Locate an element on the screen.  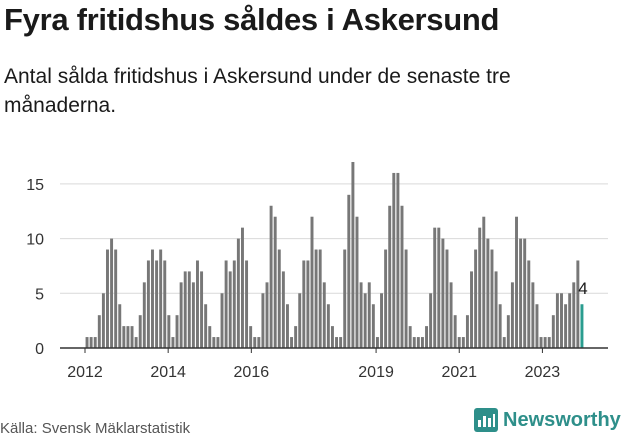
newsworthy-logo-icon is located at coordinates (486, 420).